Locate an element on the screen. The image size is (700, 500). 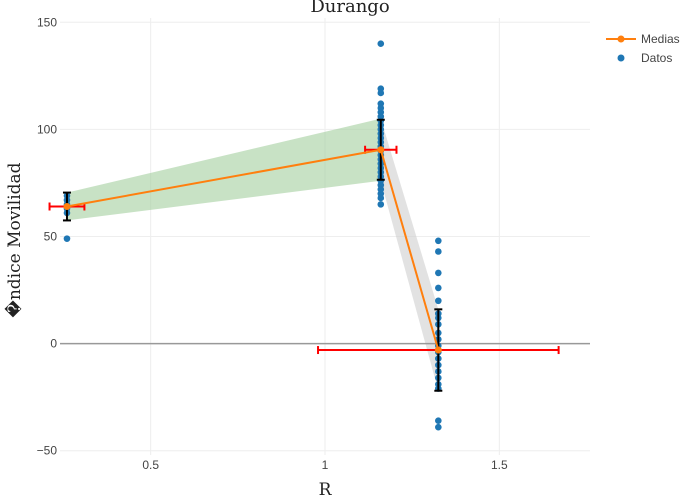
legend-item-medias: Medias is located at coordinates (643, 39).